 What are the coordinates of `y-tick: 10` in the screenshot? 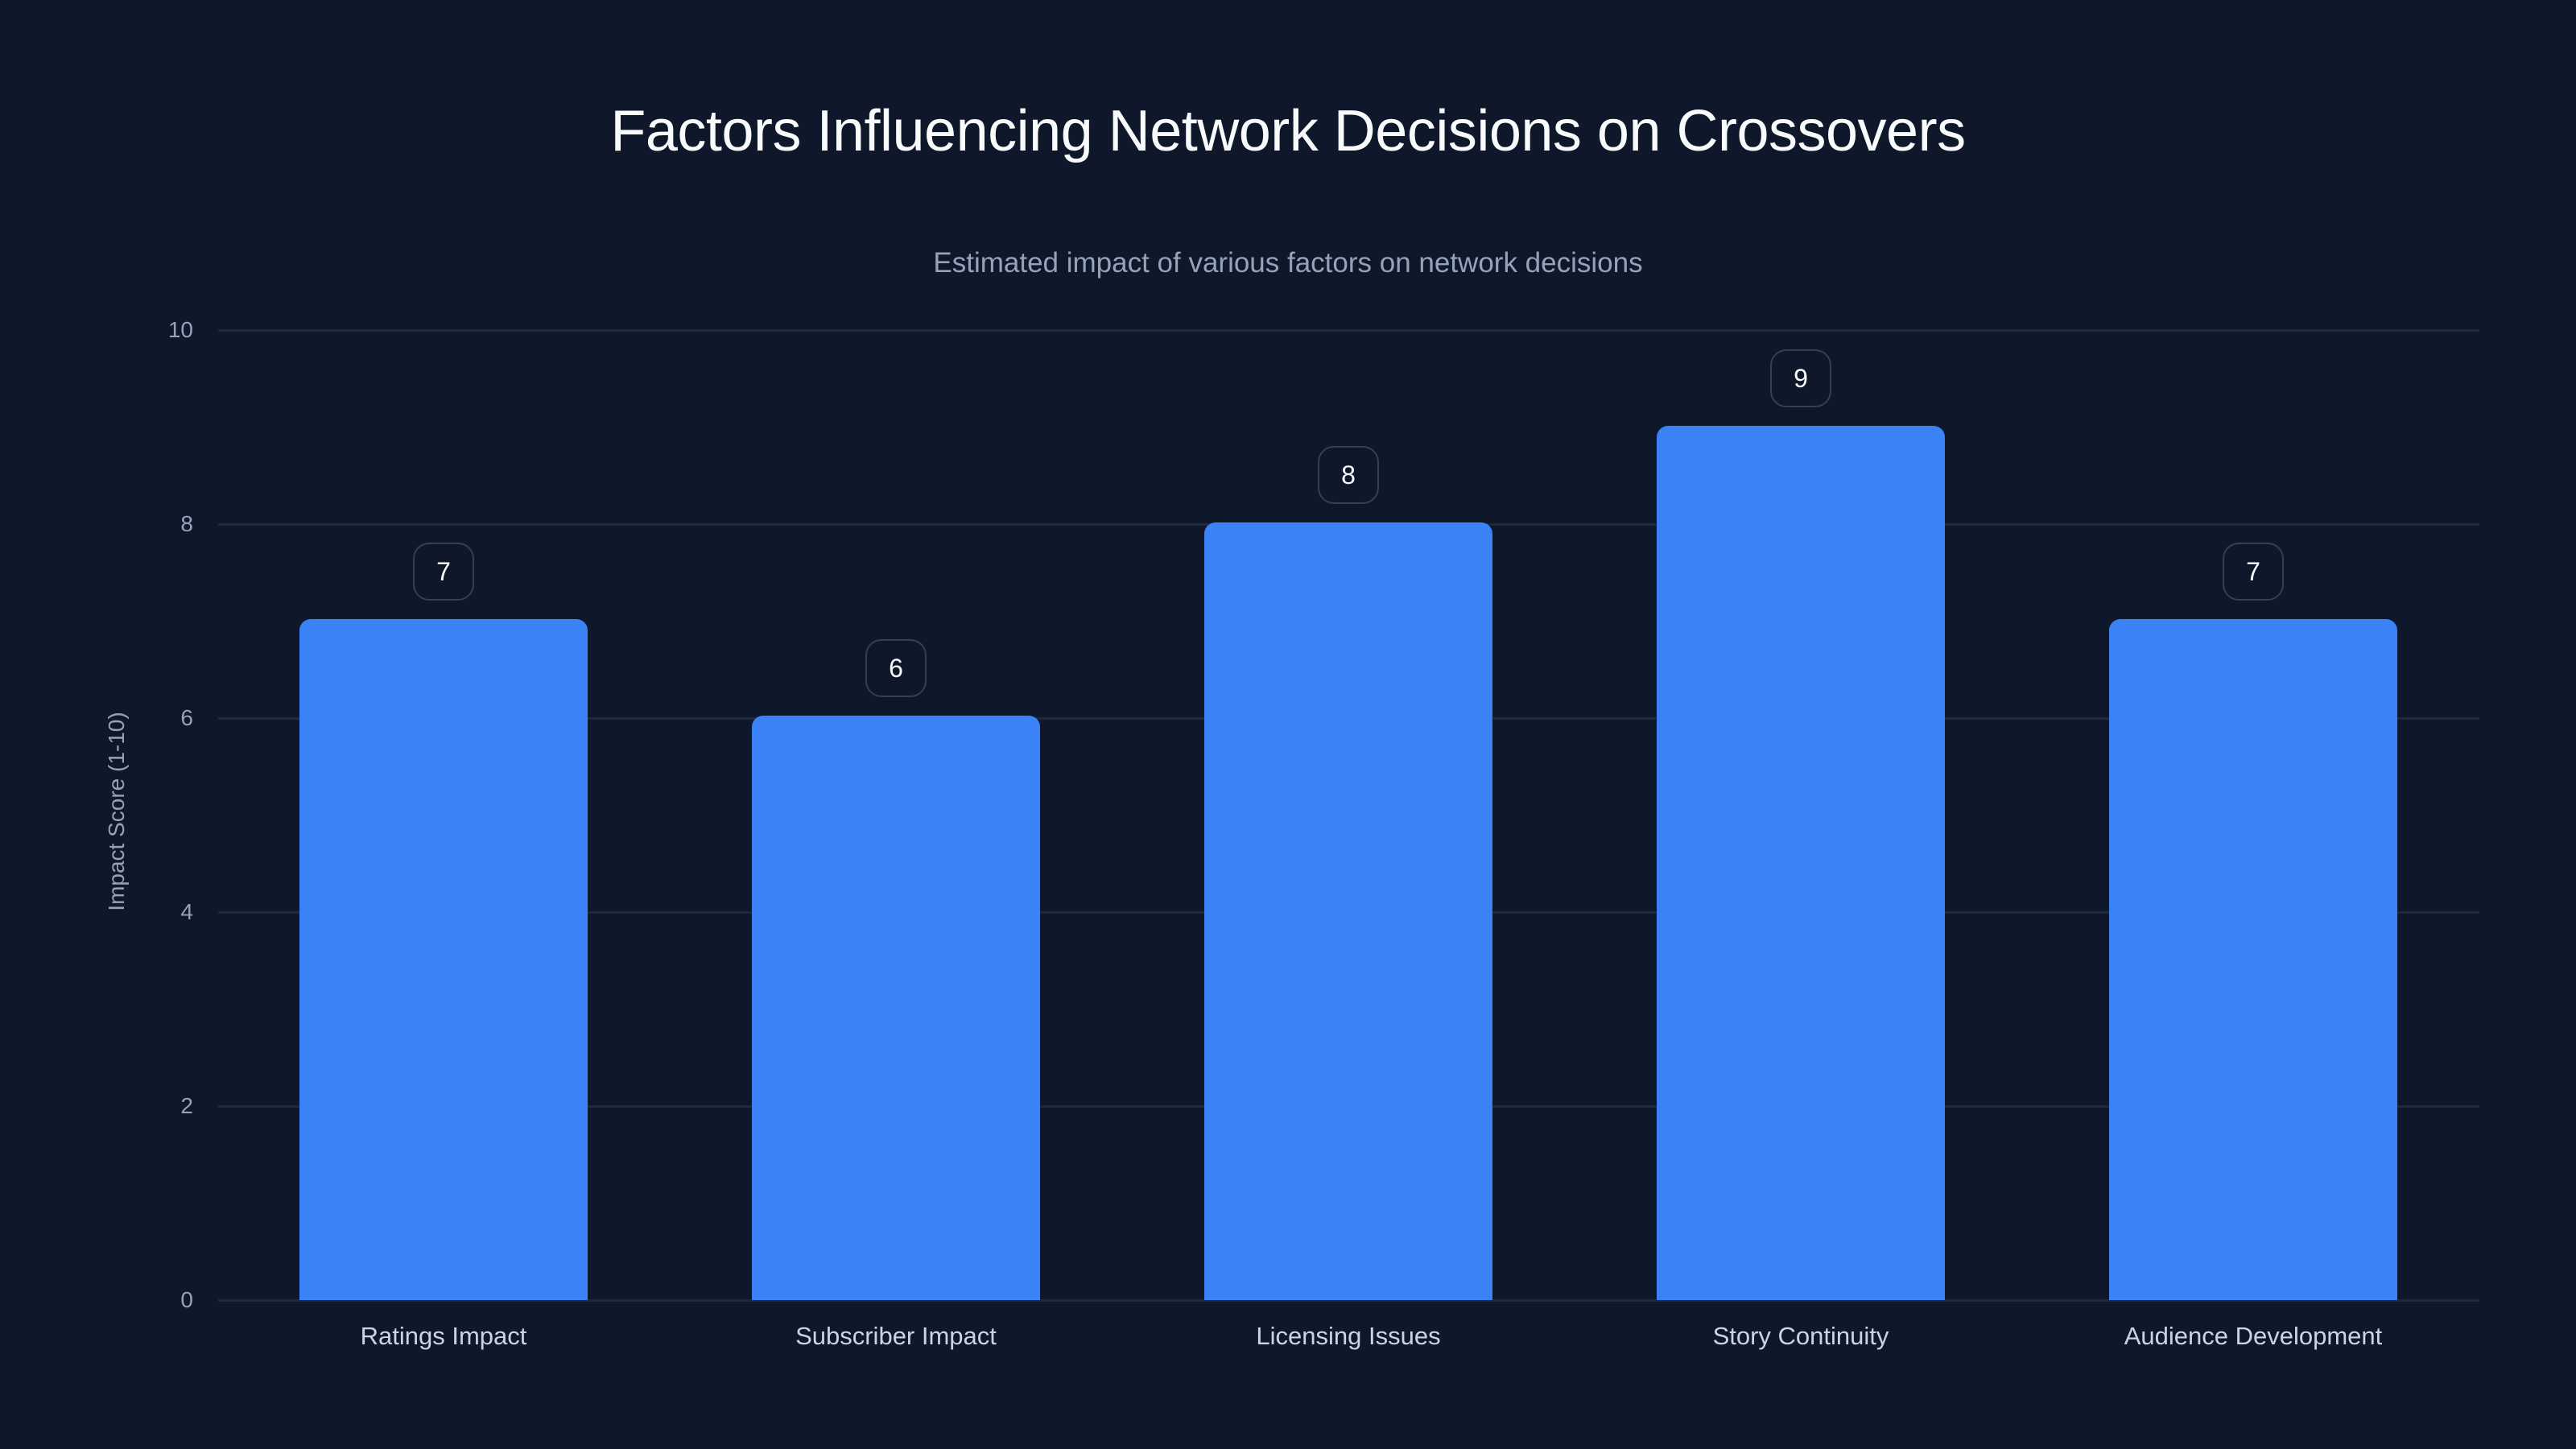 It's located at (180, 329).